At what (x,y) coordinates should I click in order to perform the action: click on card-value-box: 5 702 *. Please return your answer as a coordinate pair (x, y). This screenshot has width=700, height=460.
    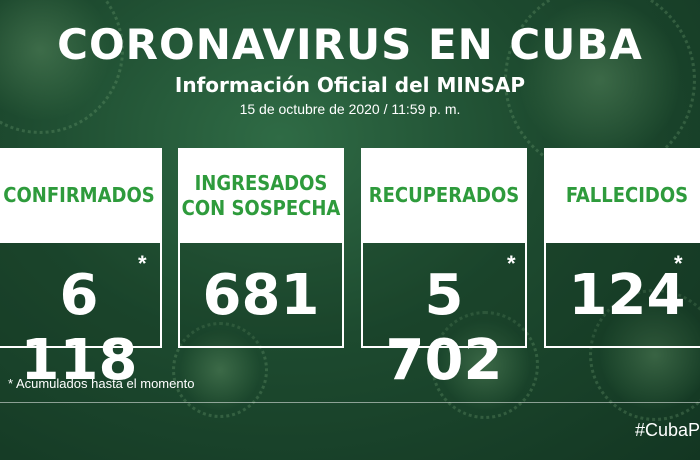
    Looking at the image, I should click on (444, 318).